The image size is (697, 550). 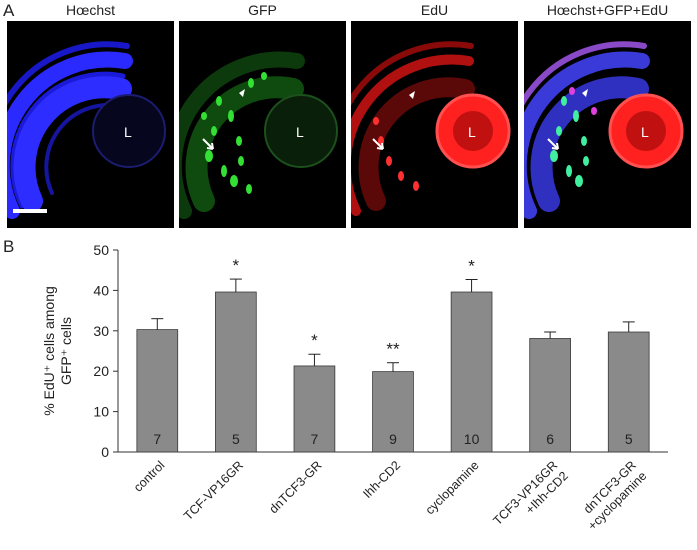 I want to click on category-label: control, so click(x=149, y=476).